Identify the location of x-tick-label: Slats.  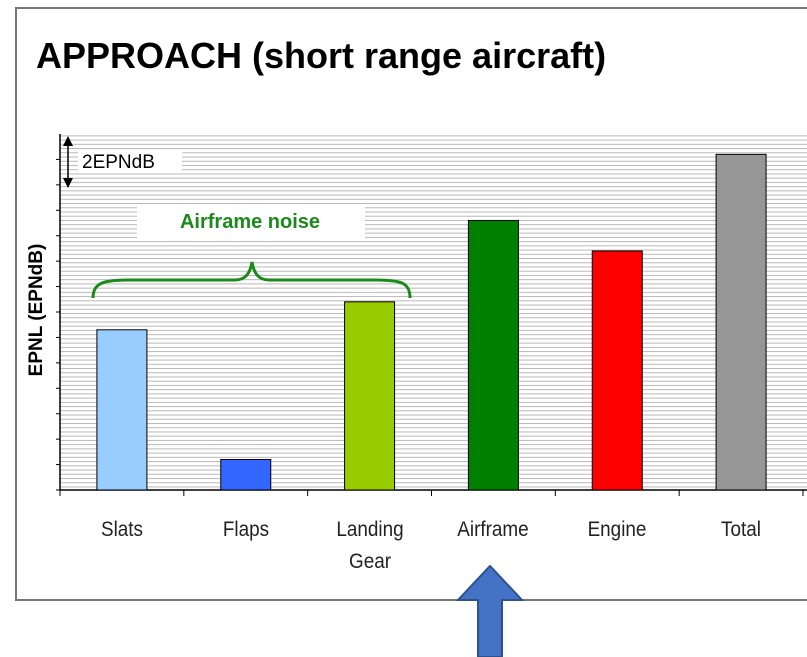
(121, 529).